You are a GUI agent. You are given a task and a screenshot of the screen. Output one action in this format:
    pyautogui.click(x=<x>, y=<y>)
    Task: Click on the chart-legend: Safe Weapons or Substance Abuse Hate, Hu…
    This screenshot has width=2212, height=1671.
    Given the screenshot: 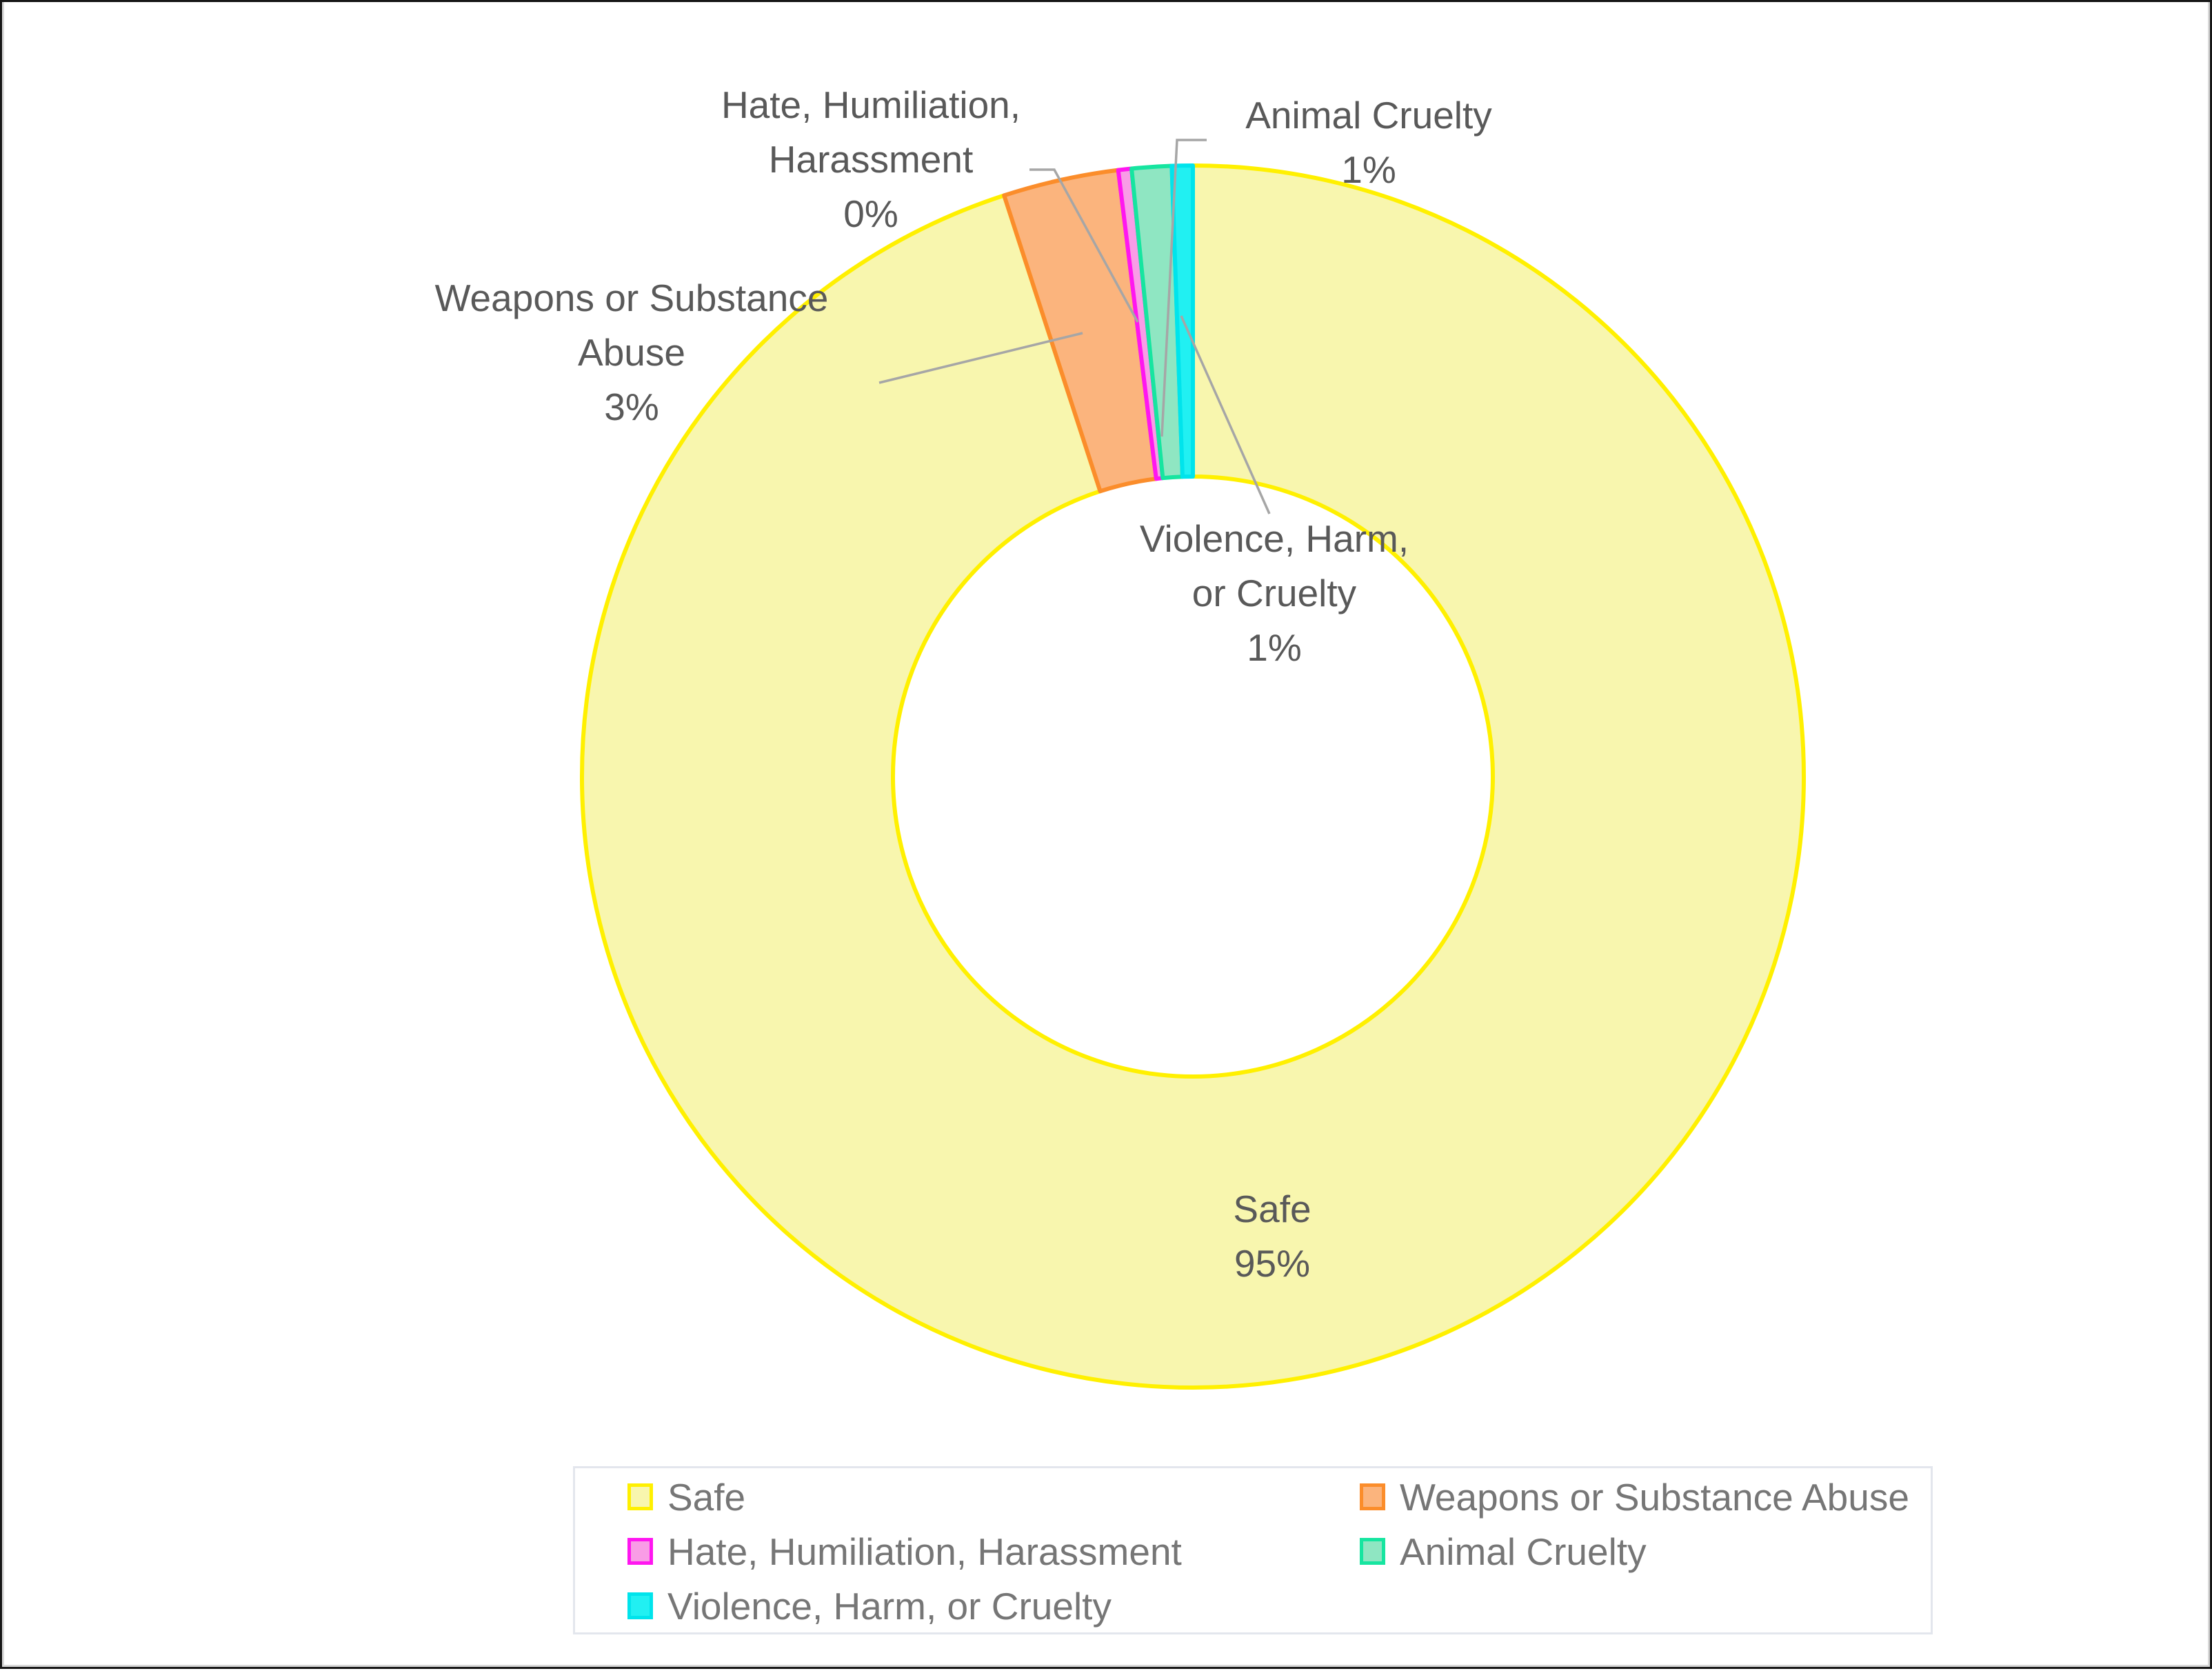 What is the action you would take?
    pyautogui.click(x=1253, y=1550)
    